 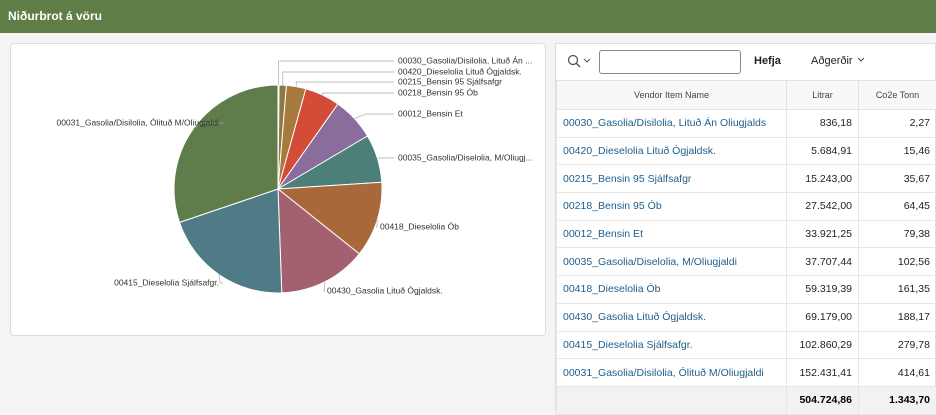 What do you see at coordinates (823, 207) in the screenshot?
I see `cell: 27.542,00` at bounding box center [823, 207].